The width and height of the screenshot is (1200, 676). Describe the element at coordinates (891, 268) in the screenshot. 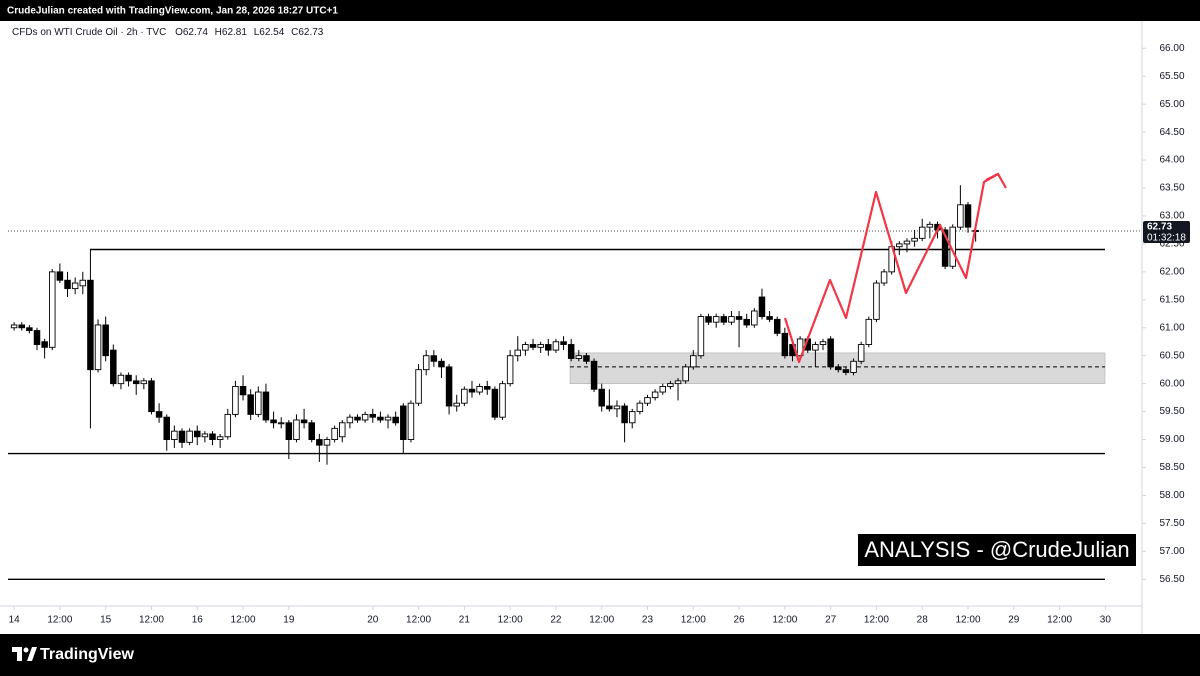

I see `projection-path` at that location.